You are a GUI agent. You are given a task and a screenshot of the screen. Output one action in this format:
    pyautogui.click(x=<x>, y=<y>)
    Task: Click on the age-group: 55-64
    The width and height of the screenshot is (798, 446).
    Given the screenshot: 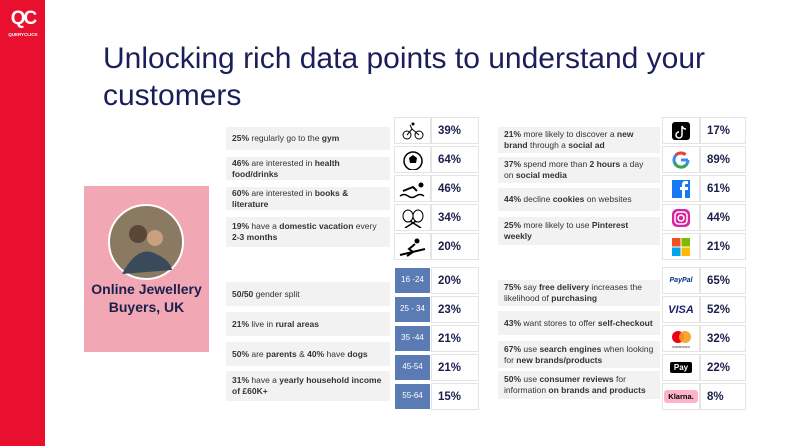 What is the action you would take?
    pyautogui.click(x=412, y=396)
    